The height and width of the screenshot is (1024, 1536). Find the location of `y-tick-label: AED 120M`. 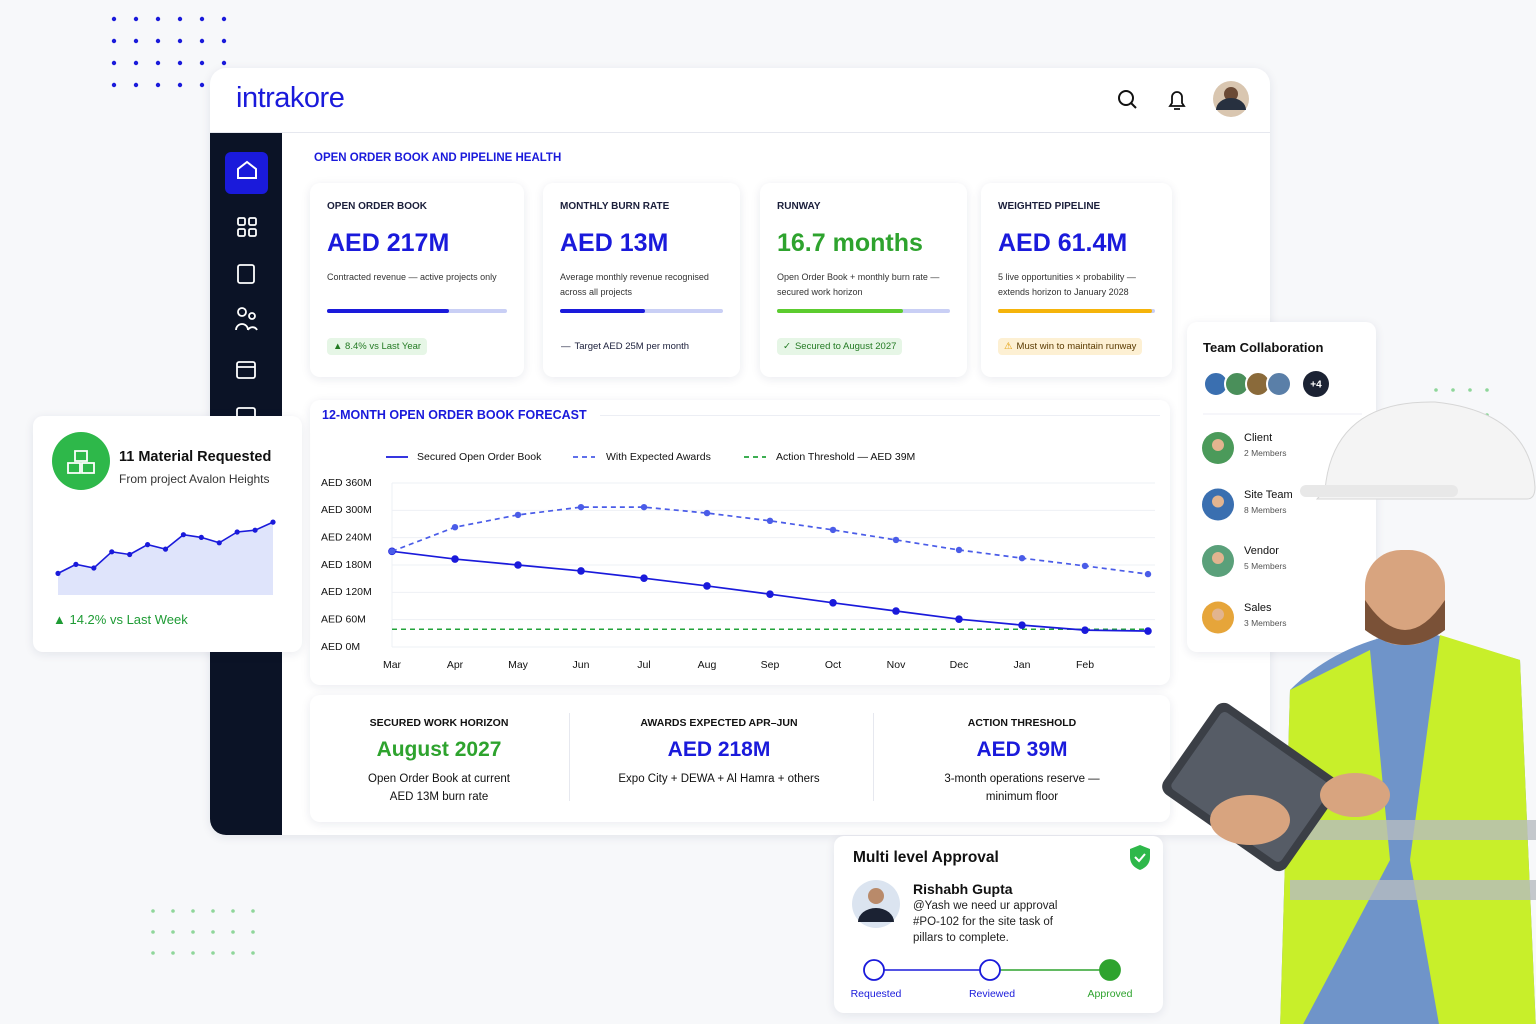

y-tick-label: AED 120M is located at coordinates (346, 592).